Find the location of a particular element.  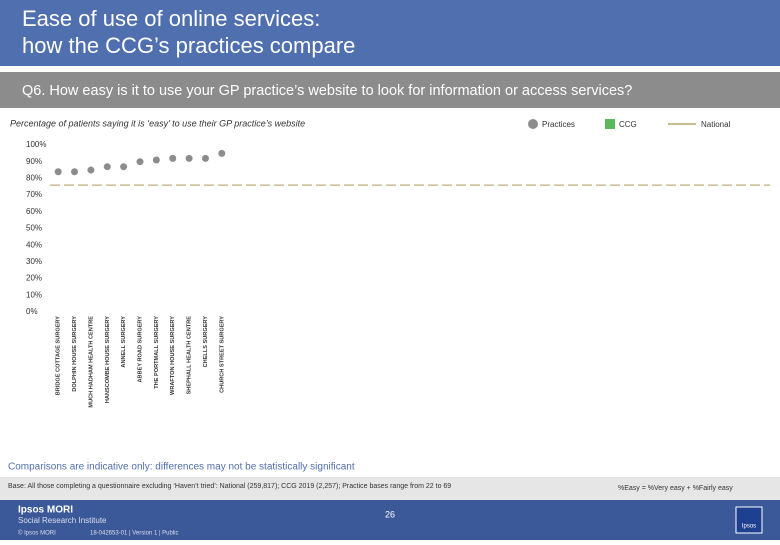

legend-label: National is located at coordinates (716, 124).